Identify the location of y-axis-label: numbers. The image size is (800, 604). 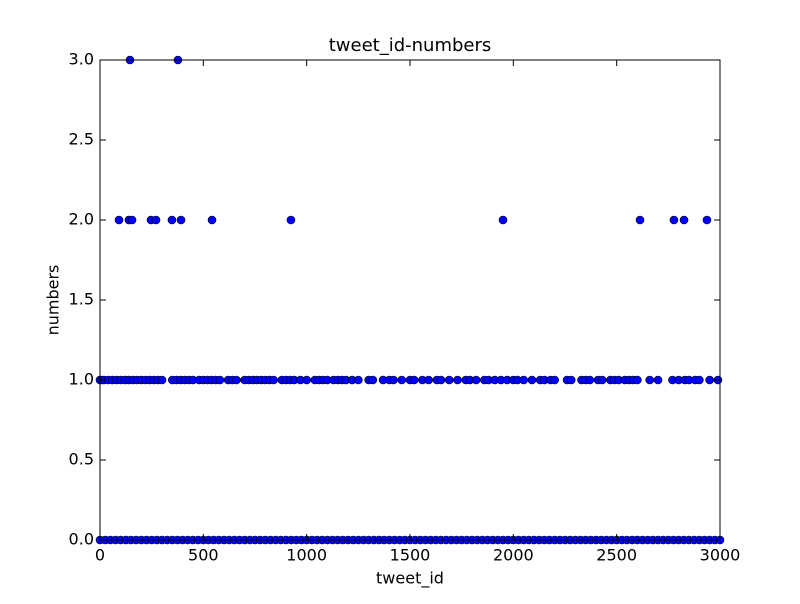
(53, 300).